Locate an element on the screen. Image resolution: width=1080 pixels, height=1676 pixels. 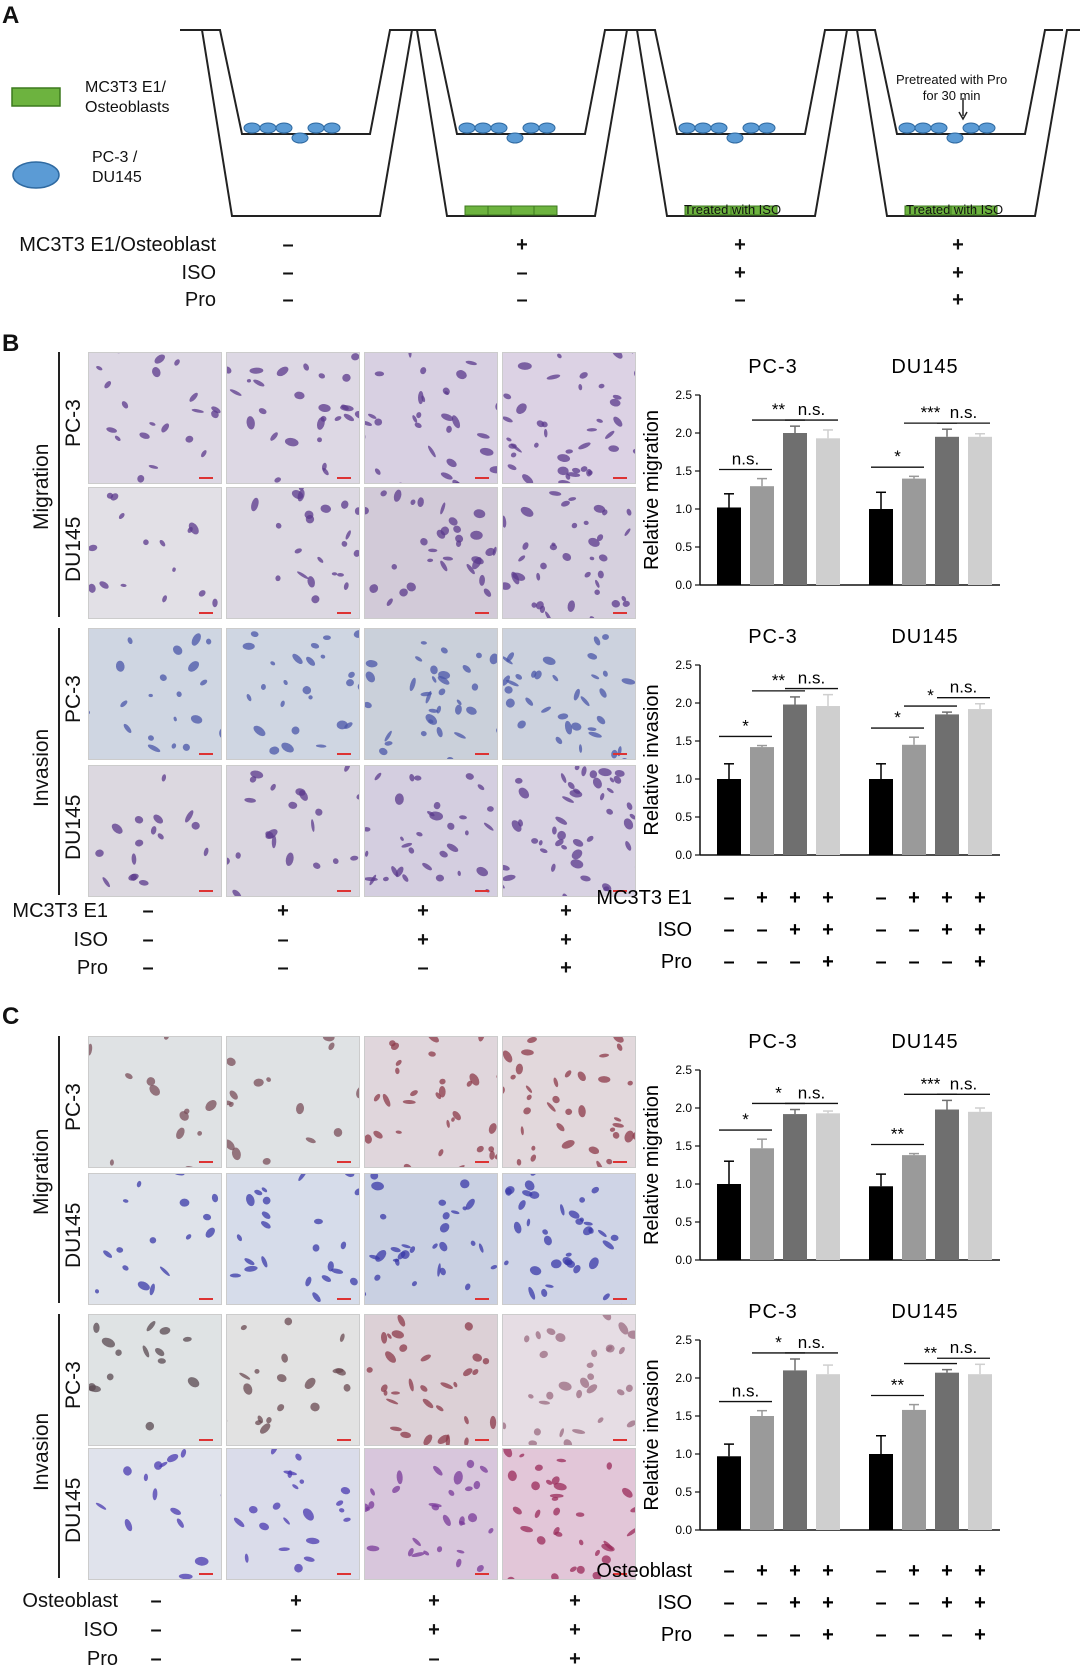
group-label-migration: Migration is located at coordinates (41, 486).